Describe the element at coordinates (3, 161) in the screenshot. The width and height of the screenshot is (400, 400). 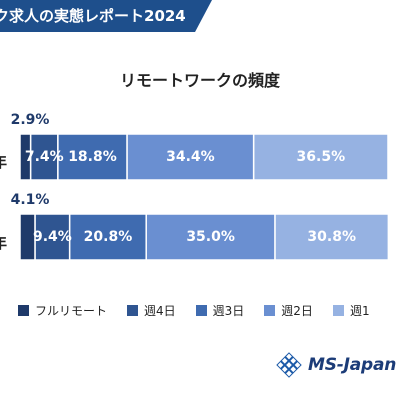
I see `row-label-1: 年` at that location.